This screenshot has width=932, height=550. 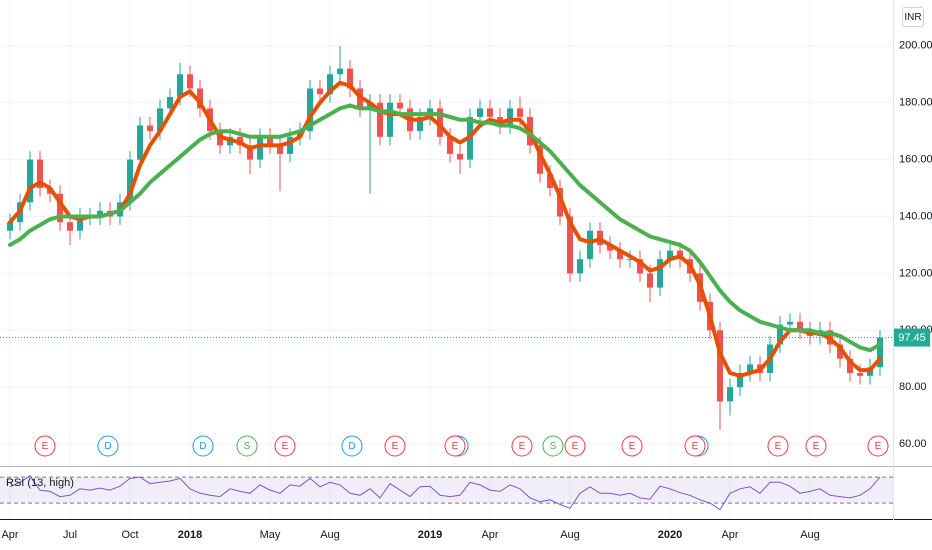 I want to click on event-label: D, so click(x=107, y=446).